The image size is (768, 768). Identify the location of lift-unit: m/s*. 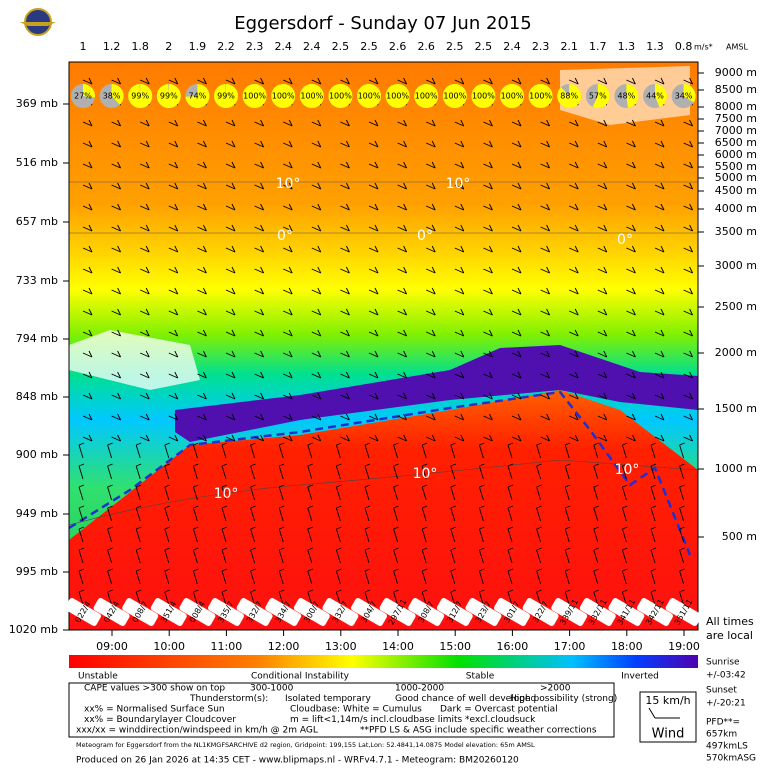
(703, 47).